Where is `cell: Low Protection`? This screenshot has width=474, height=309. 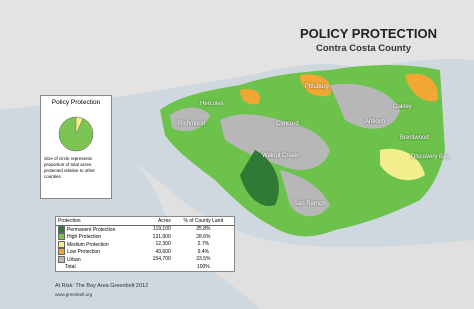
cell: Low Protection is located at coordinates (99, 252).